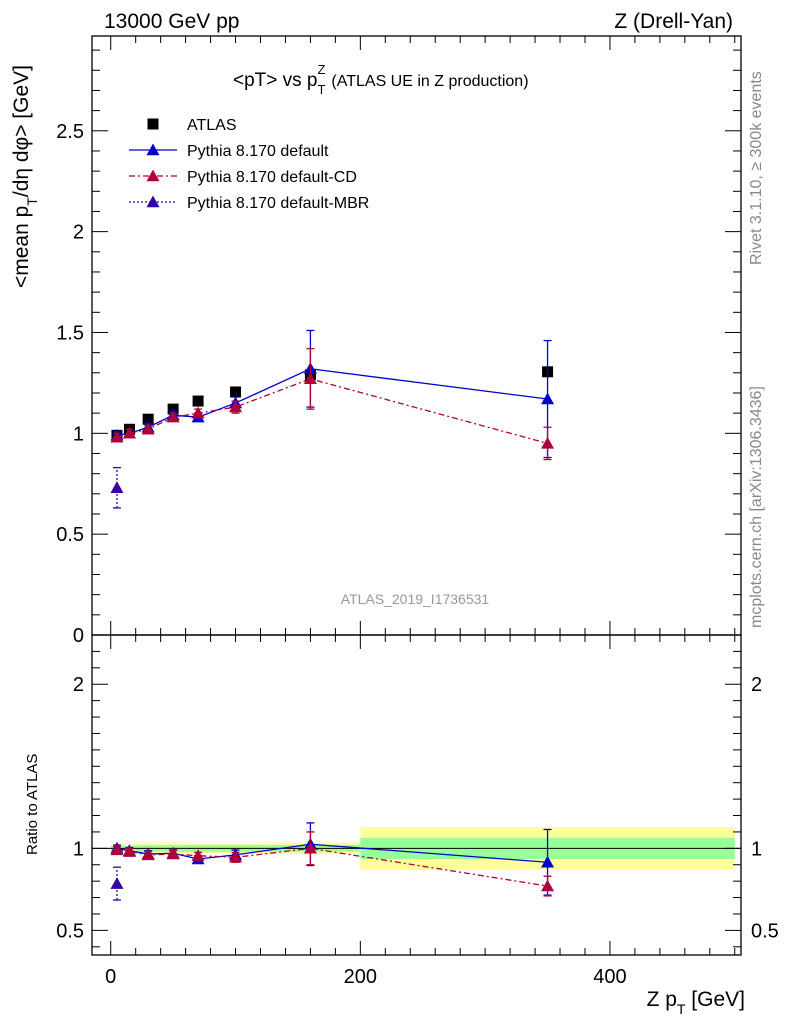 The width and height of the screenshot is (786, 1024). Describe the element at coordinates (171, 21) in the screenshot. I see `header-left-label: 13000 GeV pp` at that location.